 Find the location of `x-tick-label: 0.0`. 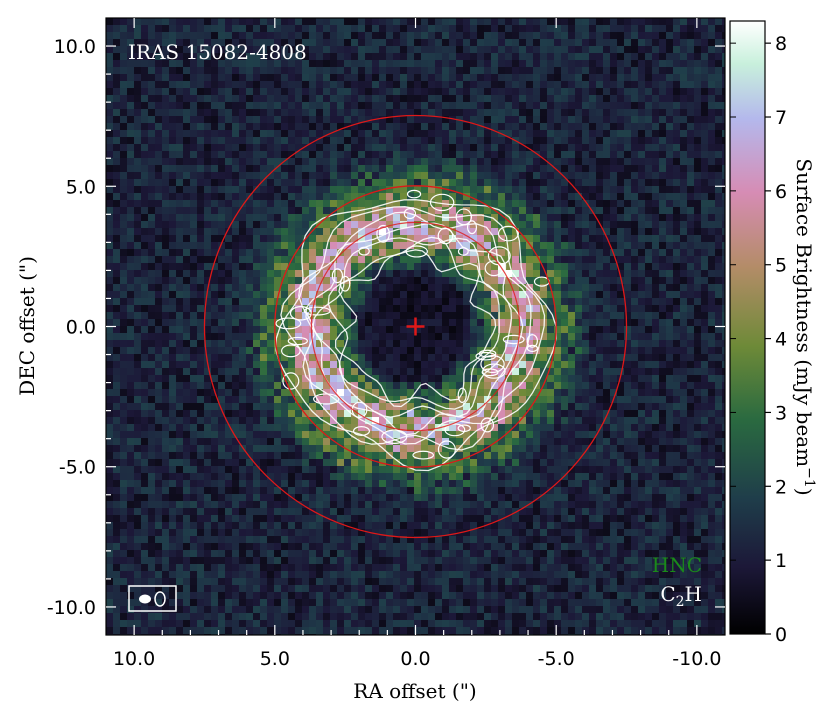

x-tick-label: 0.0 is located at coordinates (415, 659).